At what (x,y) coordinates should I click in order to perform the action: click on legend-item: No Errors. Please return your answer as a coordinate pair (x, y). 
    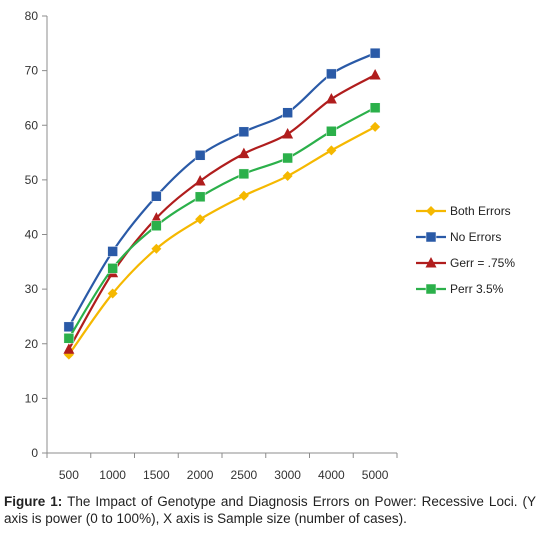
    Looking at the image, I should click on (458, 237).